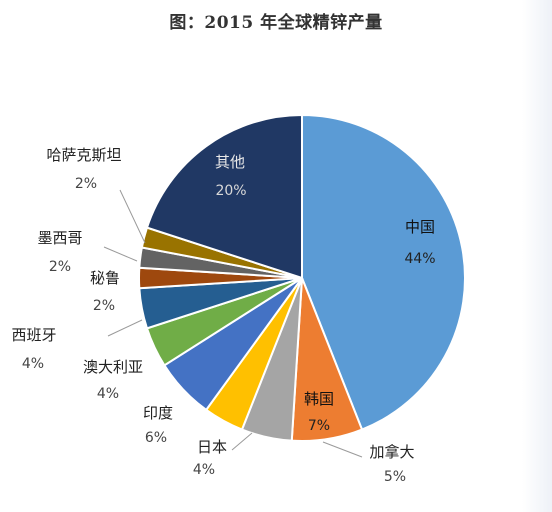 Image resolution: width=552 pixels, height=512 pixels. What do you see at coordinates (230, 191) in the screenshot?
I see `slice-percent-label: 20%` at bounding box center [230, 191].